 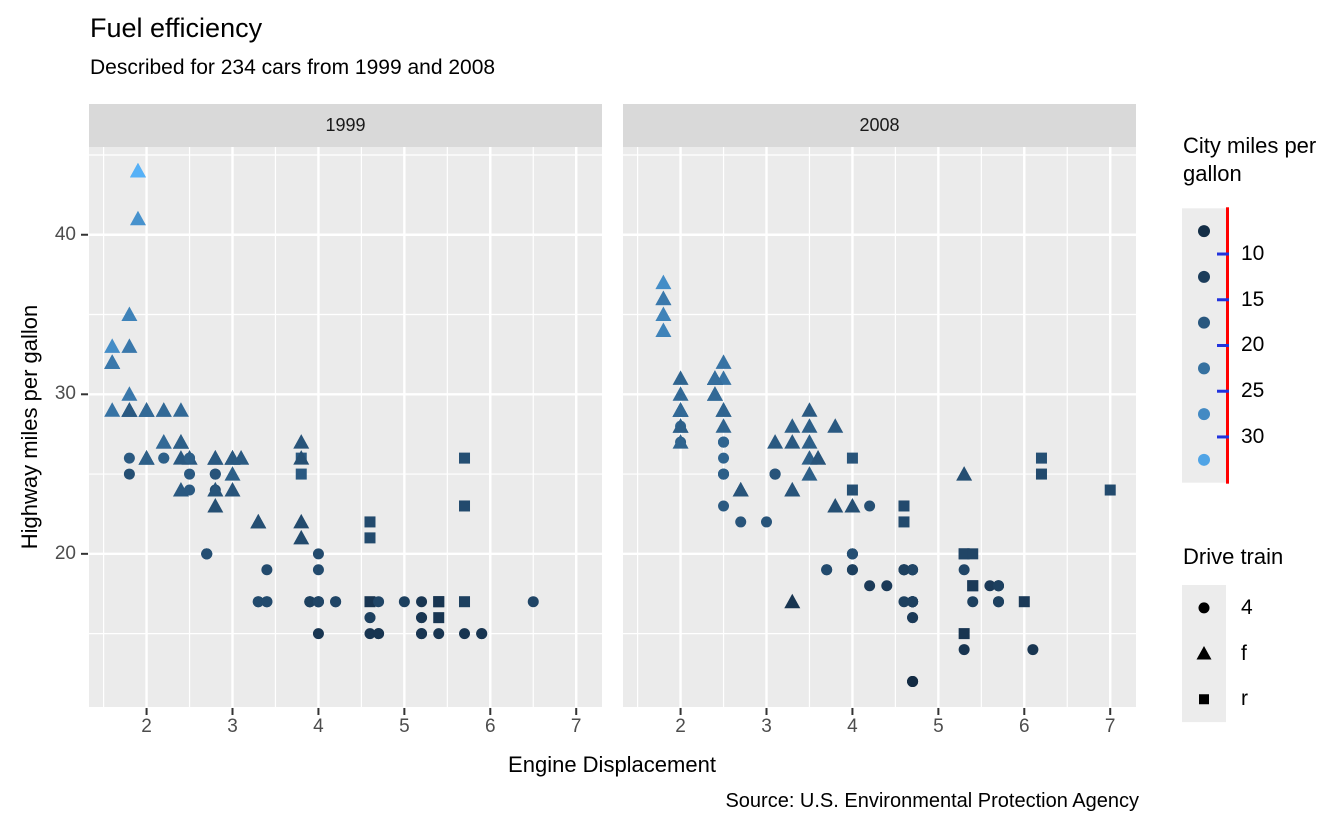 I want to click on x-tick-label: 7, so click(x=1110, y=726).